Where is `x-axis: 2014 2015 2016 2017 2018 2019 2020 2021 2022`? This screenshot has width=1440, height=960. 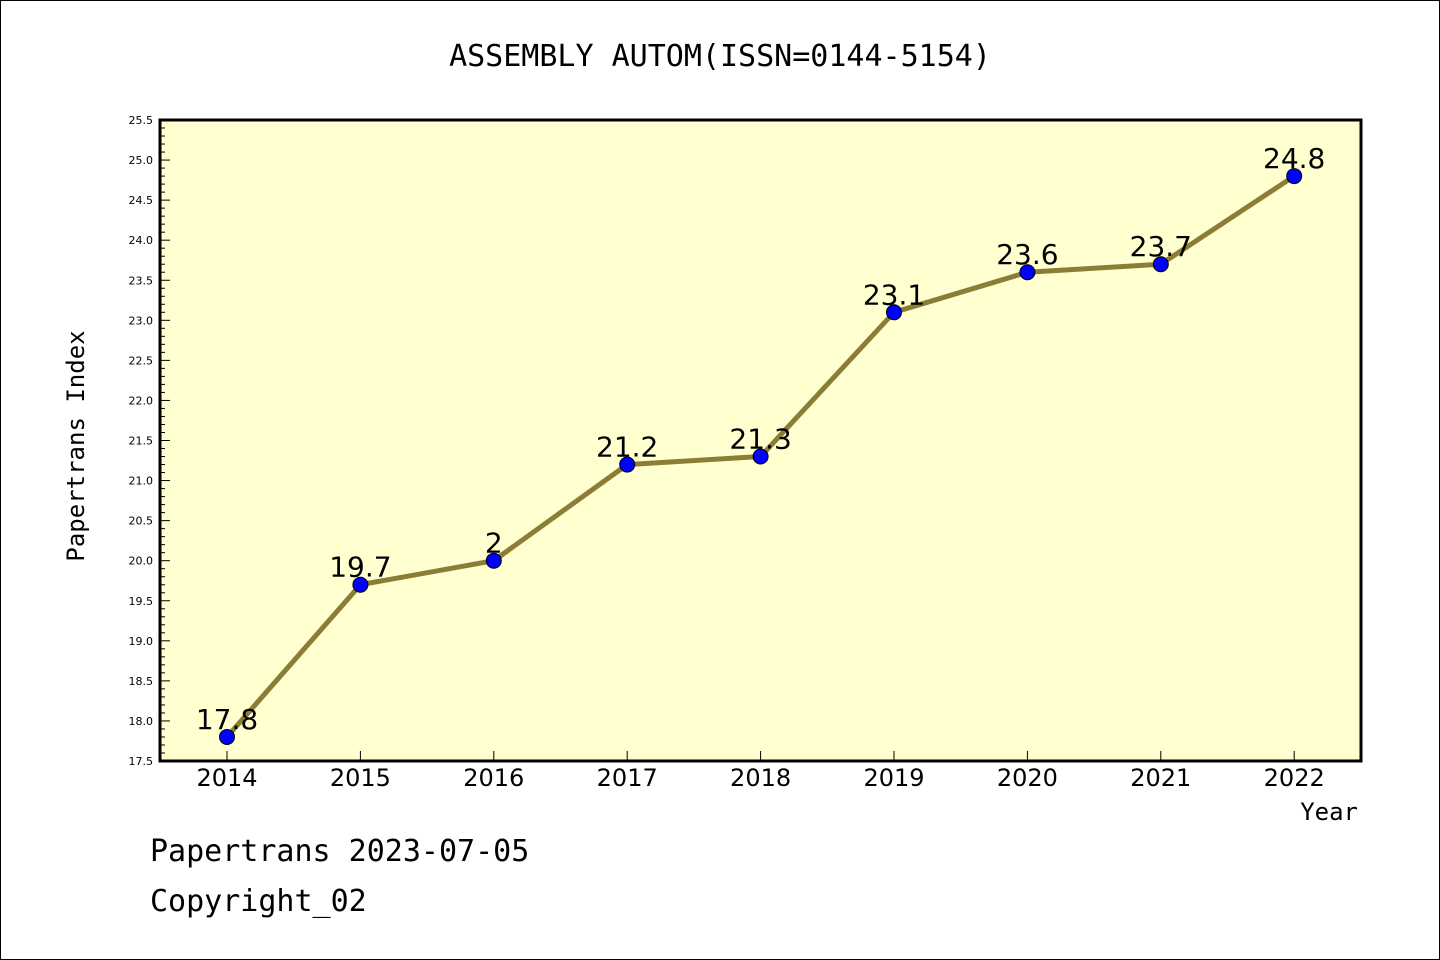 x-axis: 2014 2015 2016 2017 2018 2019 2020 2021 2022 is located at coordinates (760, 771).